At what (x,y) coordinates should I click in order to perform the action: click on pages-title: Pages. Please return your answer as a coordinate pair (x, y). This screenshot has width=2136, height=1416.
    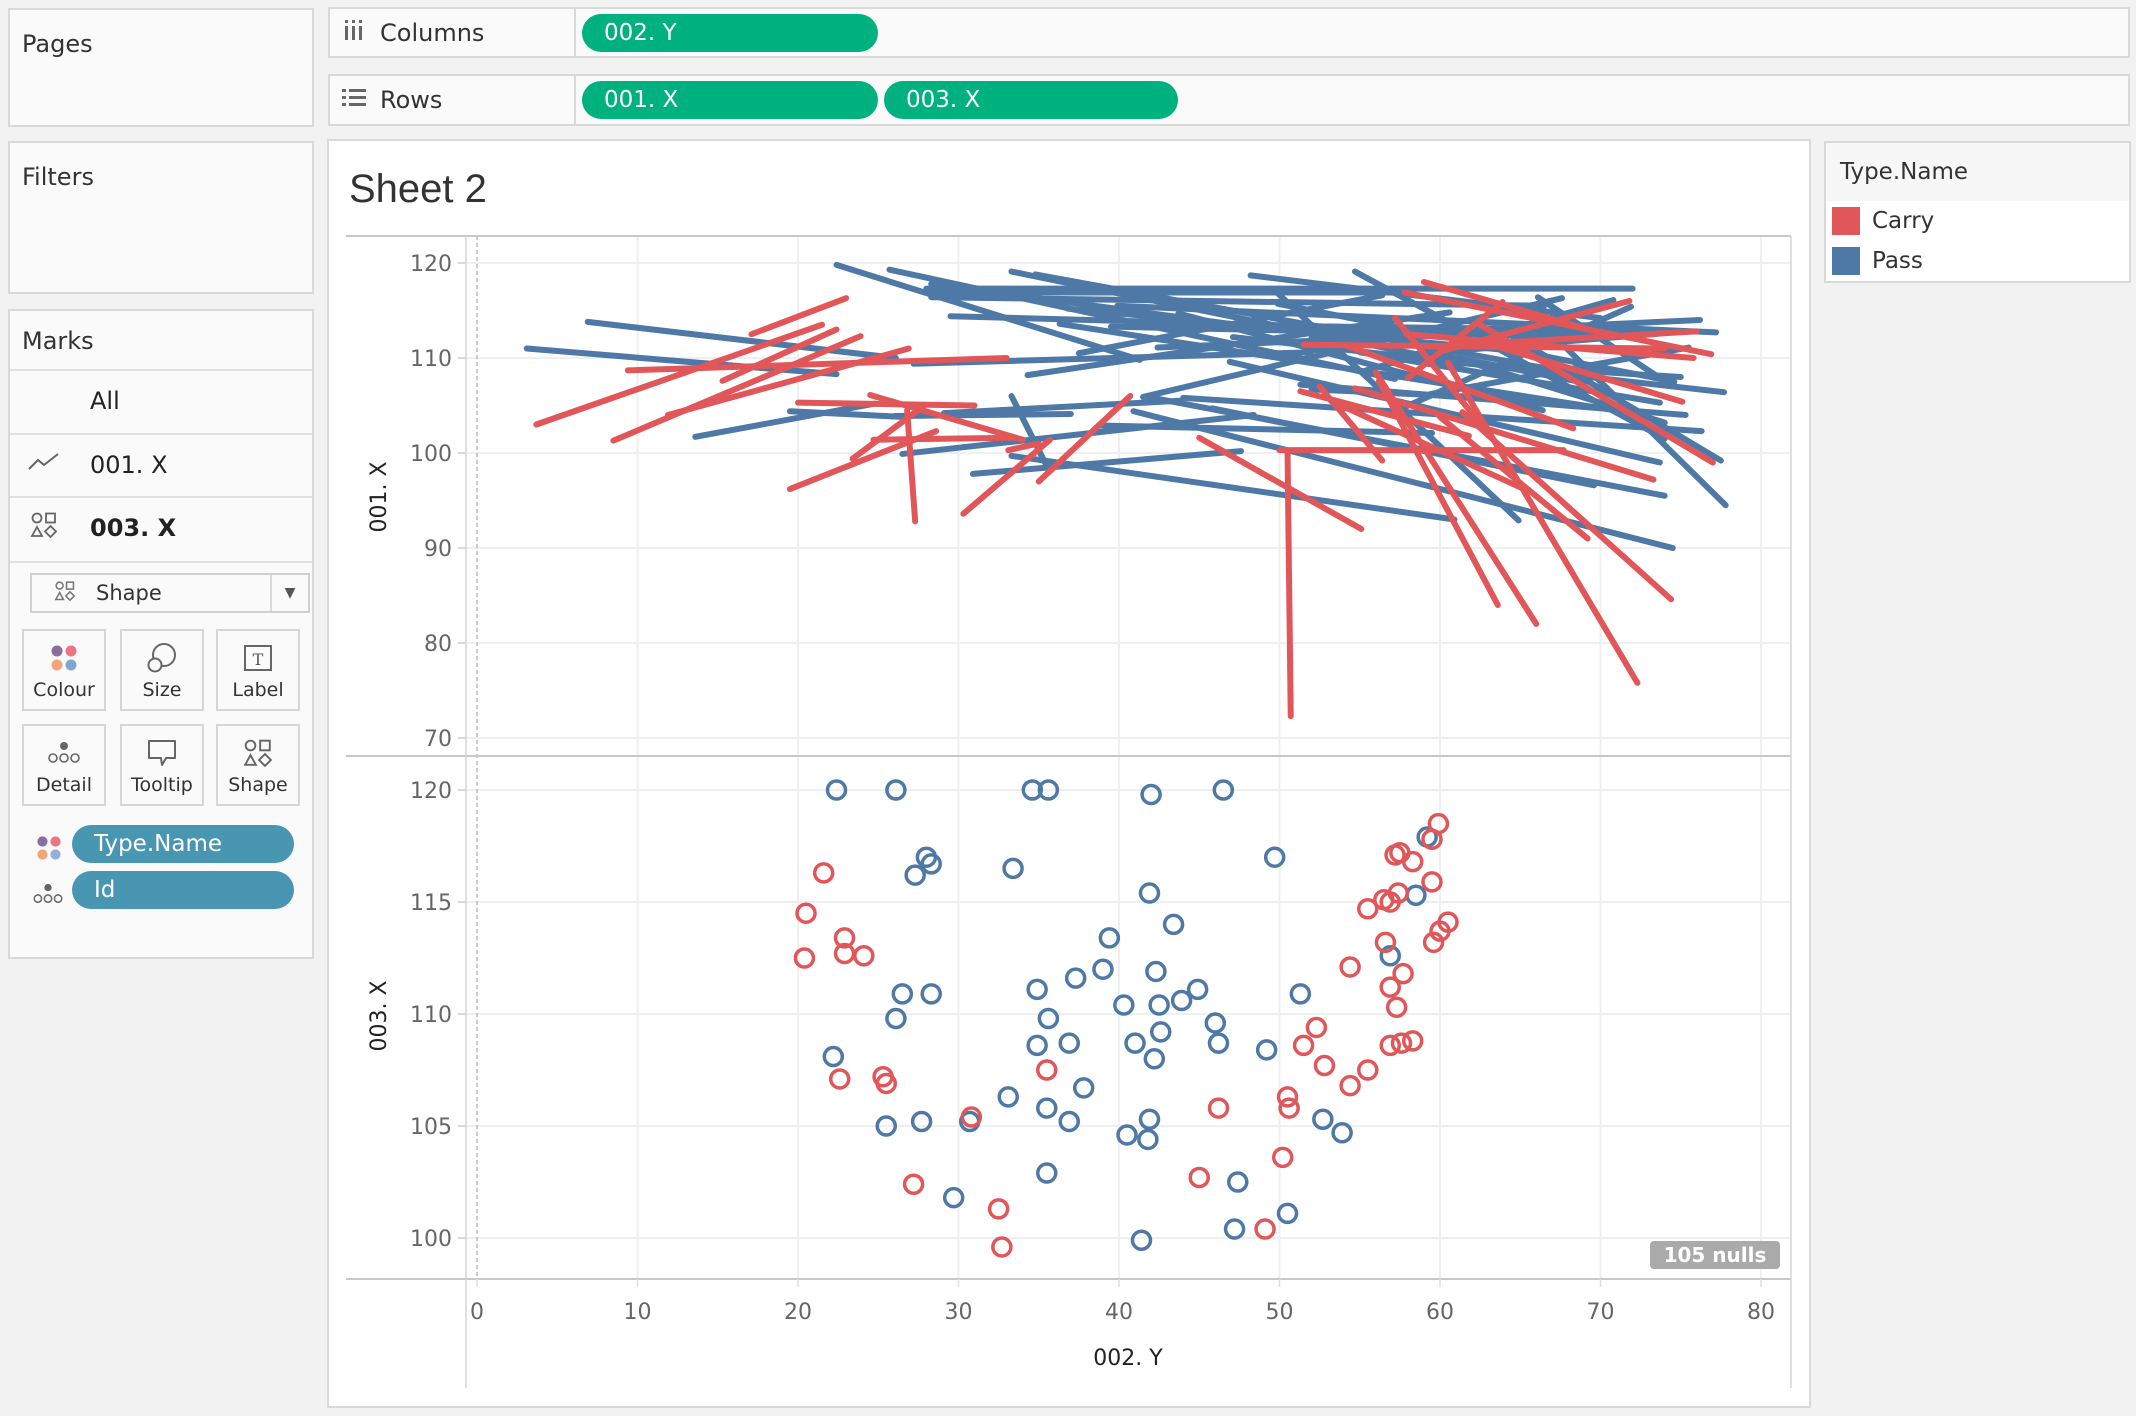
    Looking at the image, I should click on (57, 44).